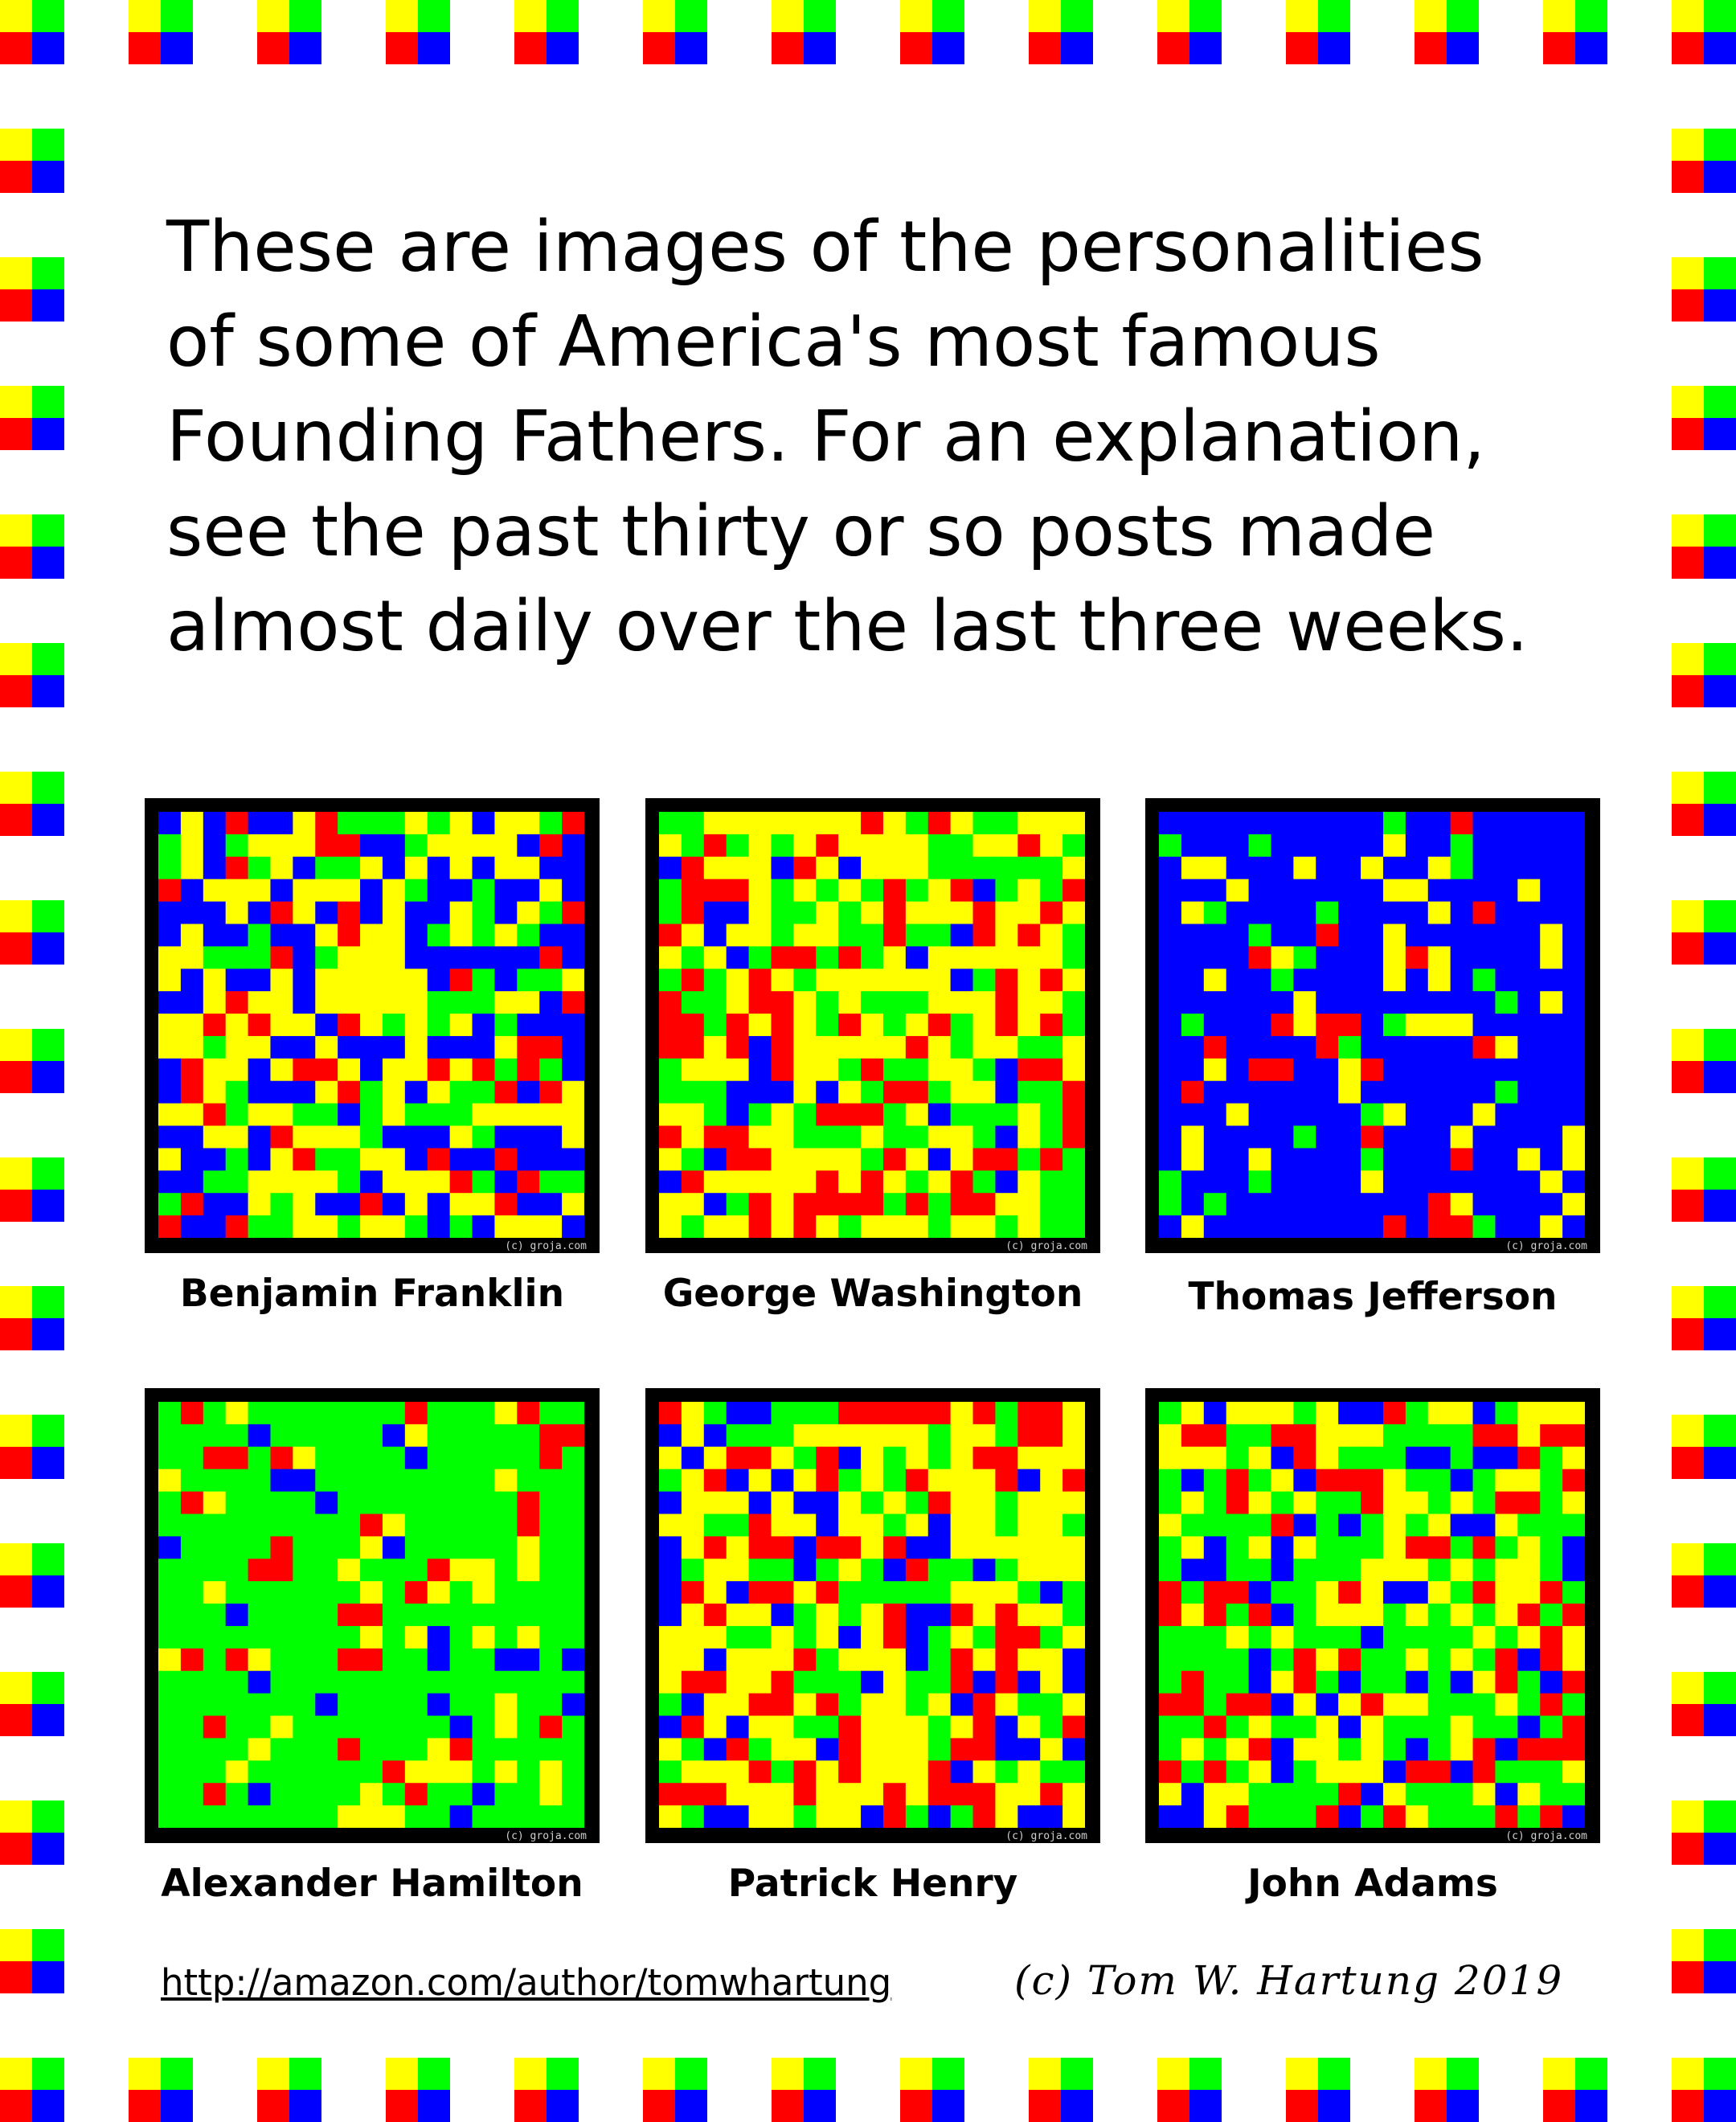 The height and width of the screenshot is (2122, 1736). Describe the element at coordinates (526, 1982) in the screenshot. I see `author-link: http://amazon.com/author/tomwhartung` at that location.